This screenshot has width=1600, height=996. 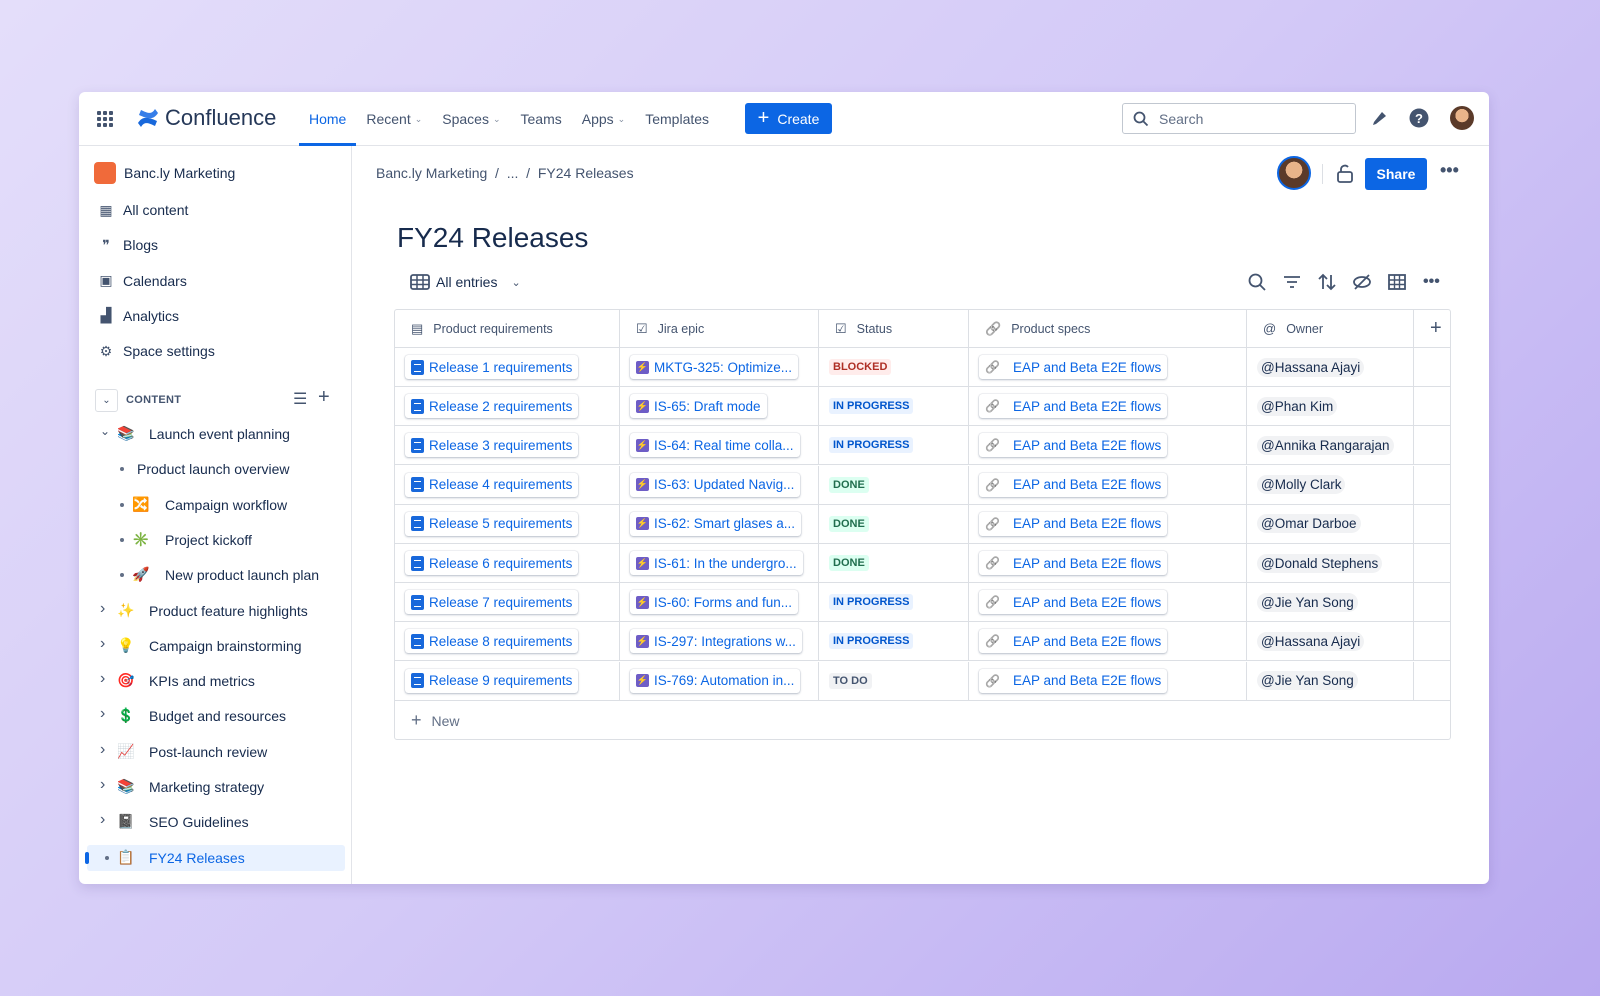 I want to click on sidebar-item-all-content: ▦ All content, so click(x=142, y=210).